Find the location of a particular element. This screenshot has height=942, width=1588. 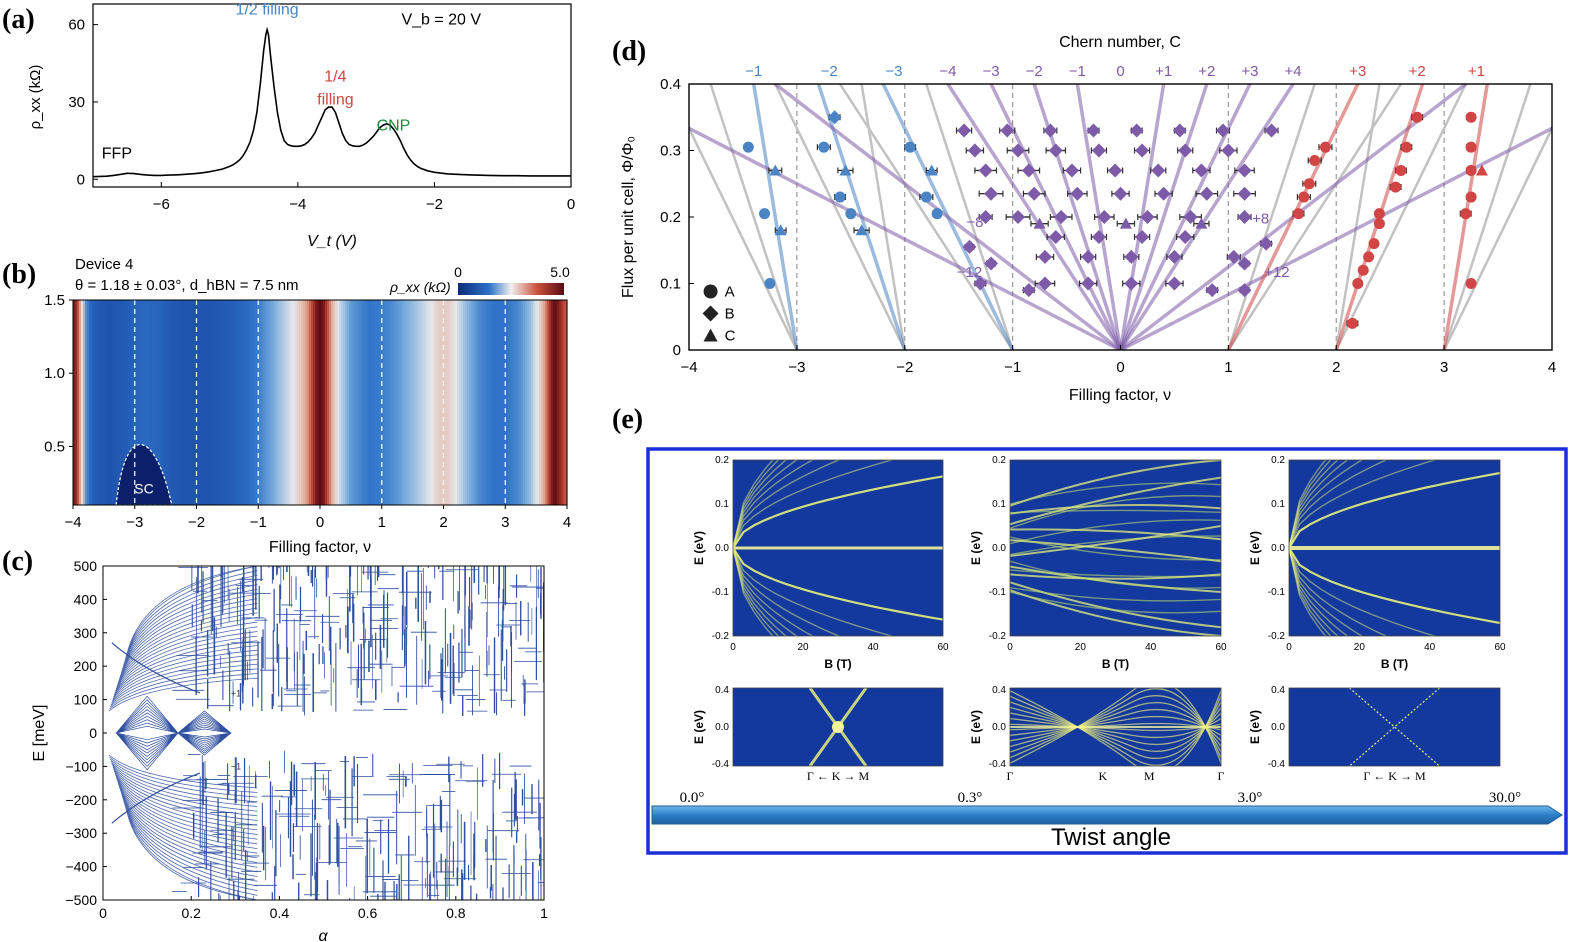

y-tick-label: -0.4 is located at coordinates (1277, 764).